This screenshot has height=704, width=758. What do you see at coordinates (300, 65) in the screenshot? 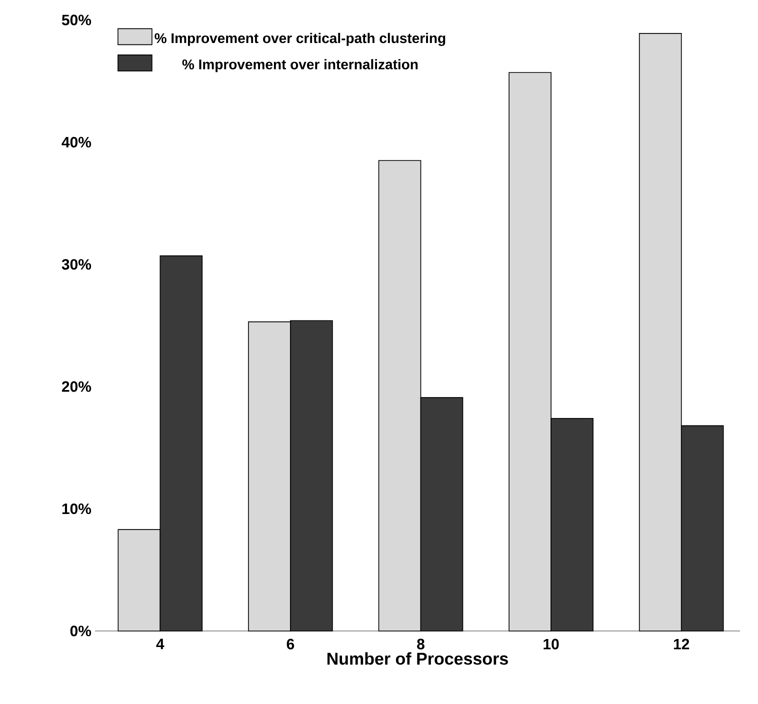
I see `legend-label: % Improvement over internalization` at bounding box center [300, 65].